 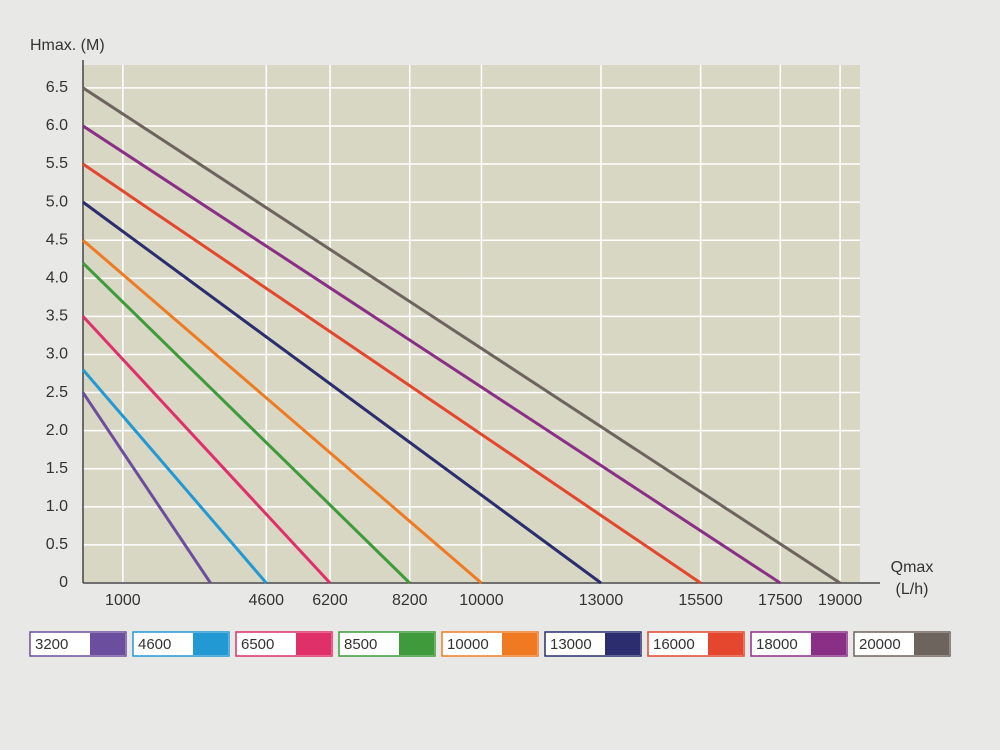 What do you see at coordinates (57, 506) in the screenshot?
I see `y-tick-label: 1.0` at bounding box center [57, 506].